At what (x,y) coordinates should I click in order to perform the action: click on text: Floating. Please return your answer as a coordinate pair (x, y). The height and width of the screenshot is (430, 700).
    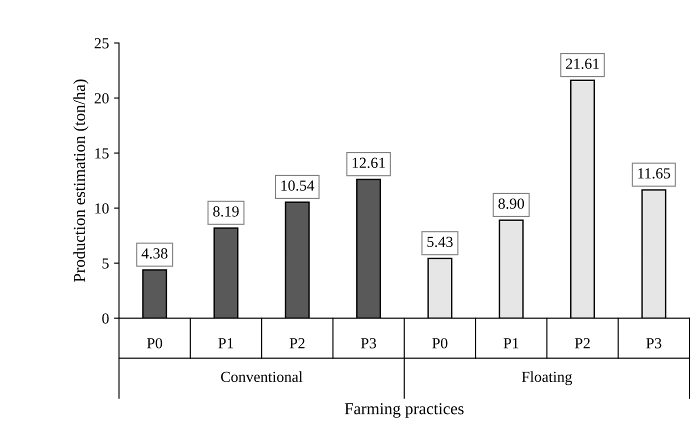
    Looking at the image, I should click on (547, 378).